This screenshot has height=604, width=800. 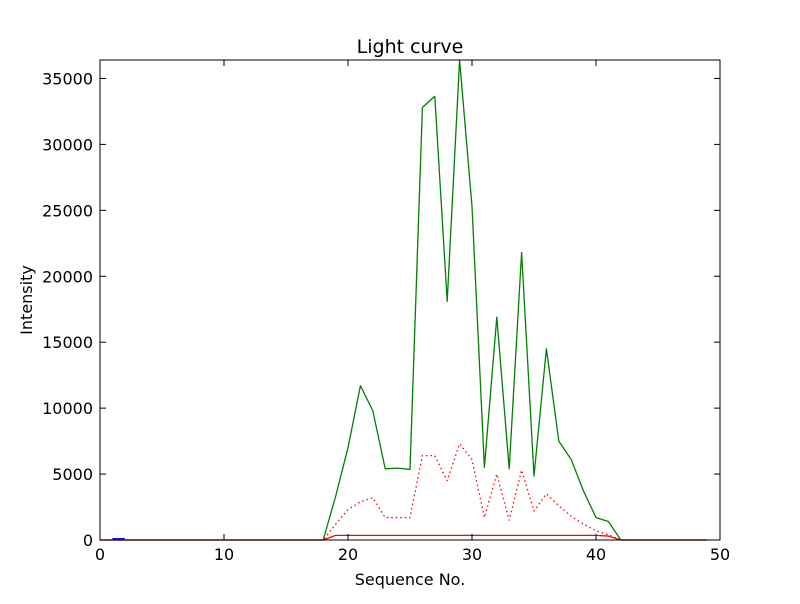 What do you see at coordinates (472, 554) in the screenshot?
I see `x-tick-label: 30` at bounding box center [472, 554].